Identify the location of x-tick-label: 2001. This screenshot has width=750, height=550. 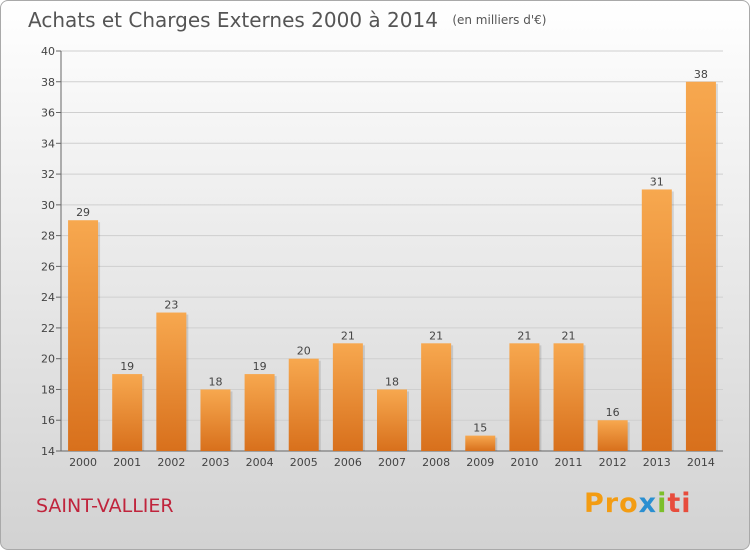
(127, 462).